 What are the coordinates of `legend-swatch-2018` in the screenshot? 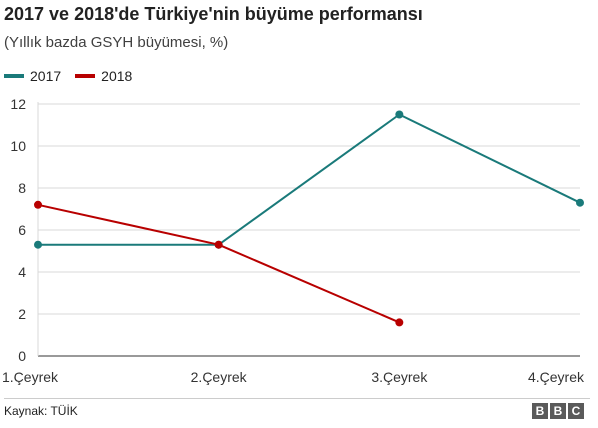 It's located at (85, 76).